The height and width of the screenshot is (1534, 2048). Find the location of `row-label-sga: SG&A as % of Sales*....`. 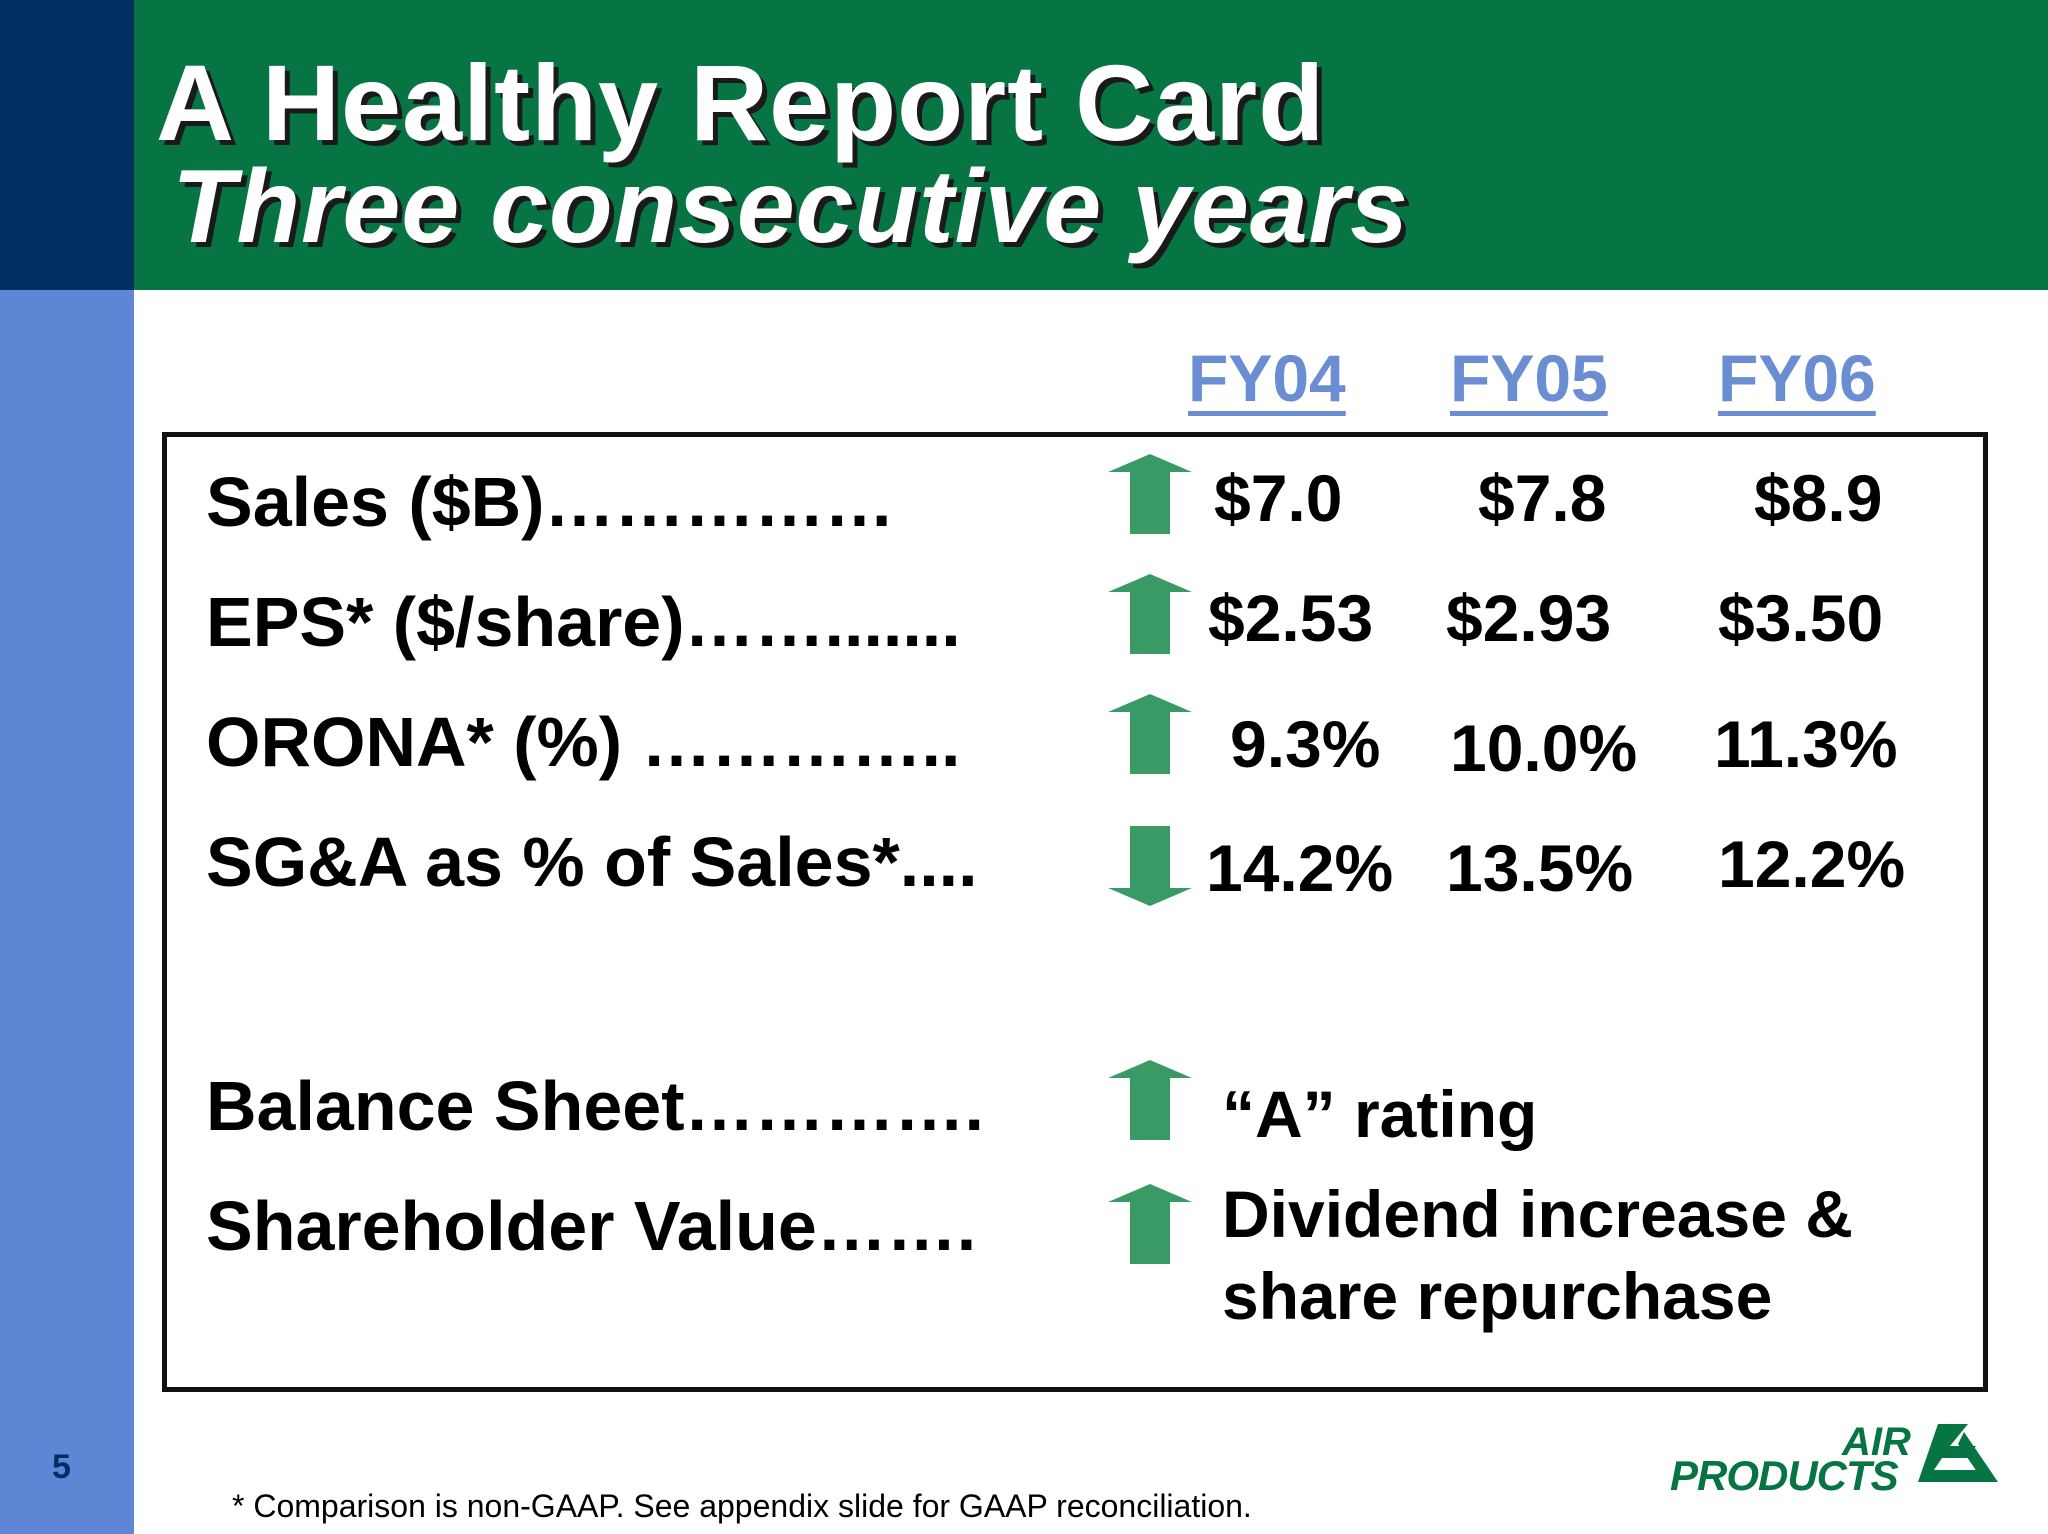

row-label-sga: SG&A as % of Sales*.... is located at coordinates (592, 862).